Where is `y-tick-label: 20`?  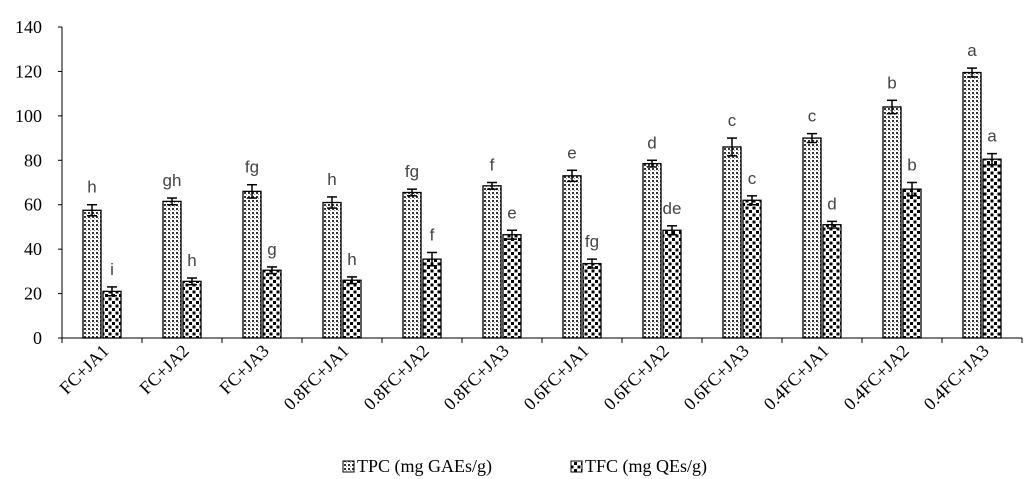
y-tick-label: 20 is located at coordinates (33, 294).